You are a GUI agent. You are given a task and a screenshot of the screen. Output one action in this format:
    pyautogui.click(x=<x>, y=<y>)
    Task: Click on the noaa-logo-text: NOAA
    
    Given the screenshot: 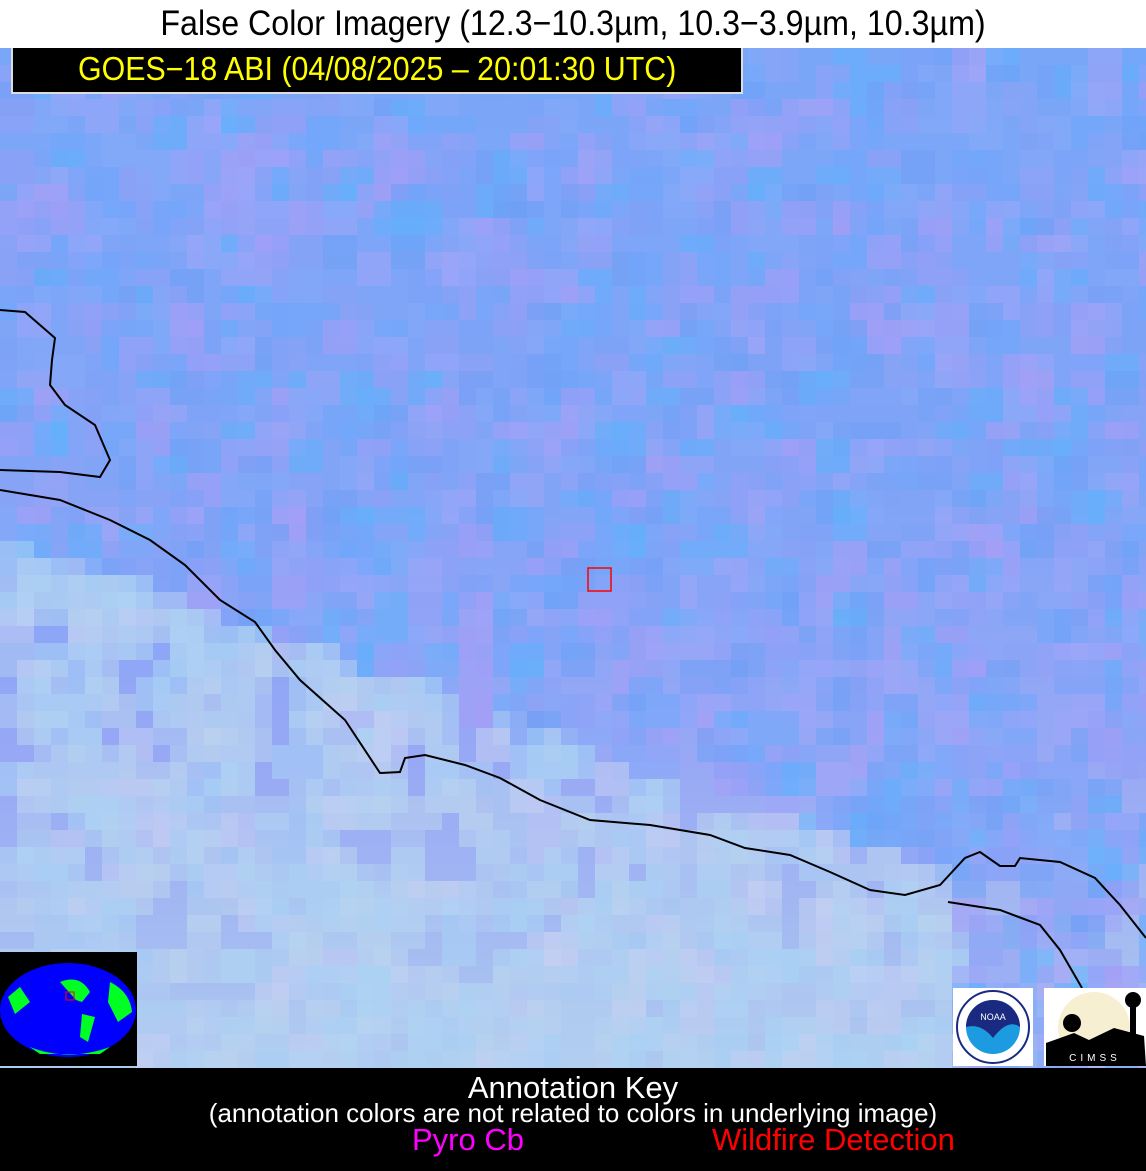 What is the action you would take?
    pyautogui.click(x=993, y=1017)
    